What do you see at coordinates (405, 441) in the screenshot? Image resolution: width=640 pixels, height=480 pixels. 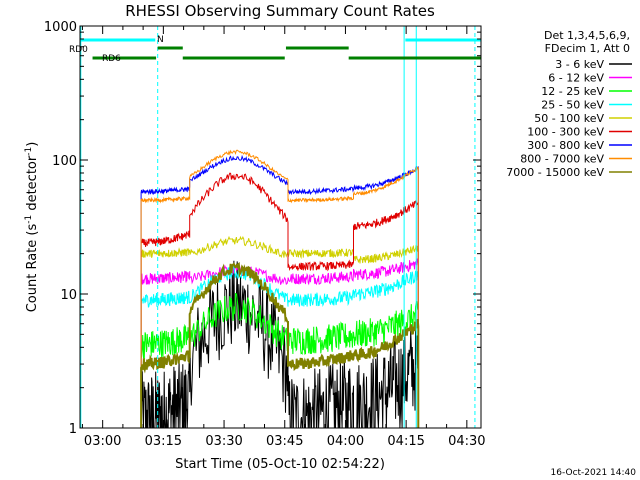 I see `x-tick-label-6: 04:15` at bounding box center [405, 441].